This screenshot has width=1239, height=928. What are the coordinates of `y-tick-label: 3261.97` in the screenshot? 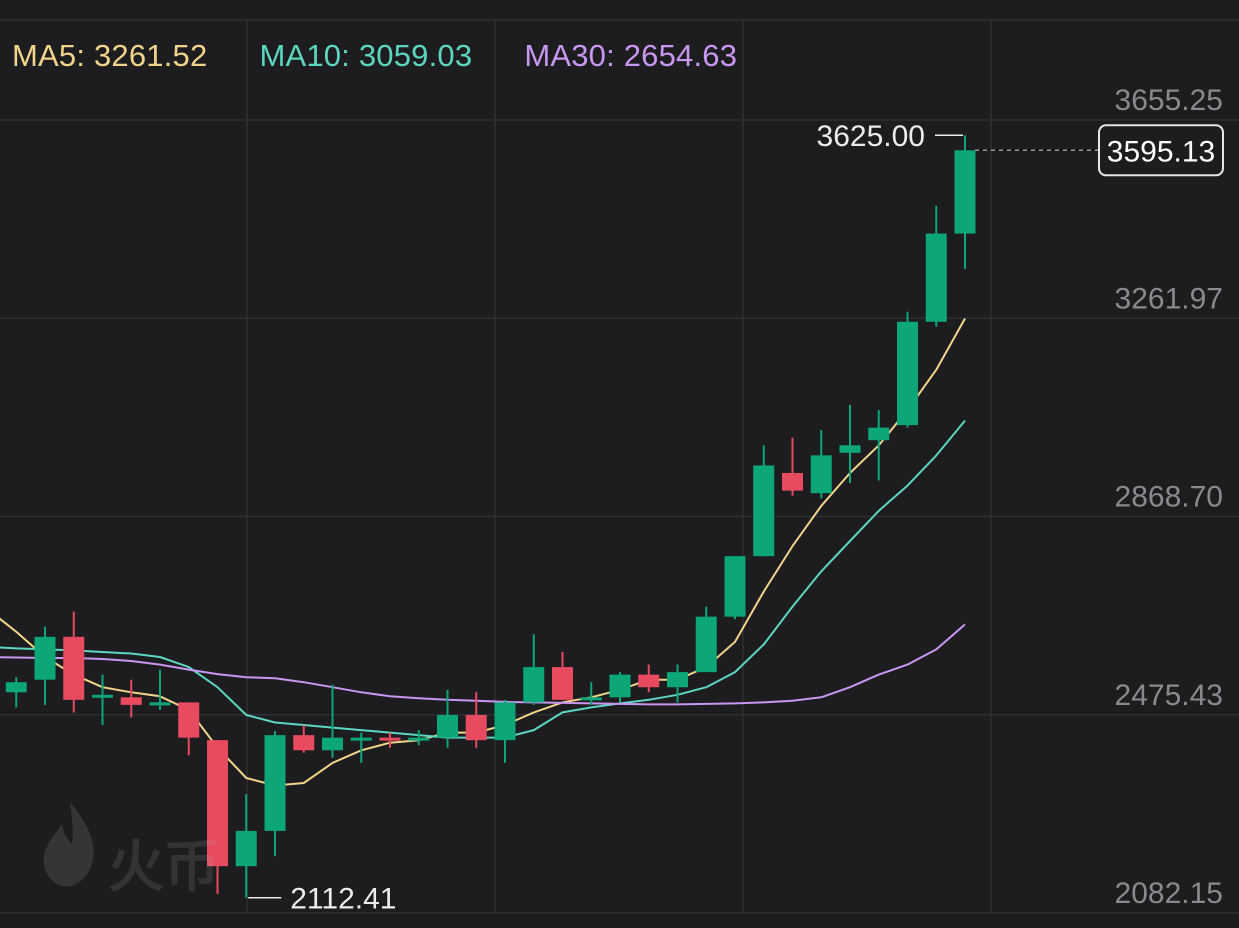 It's located at (1169, 298).